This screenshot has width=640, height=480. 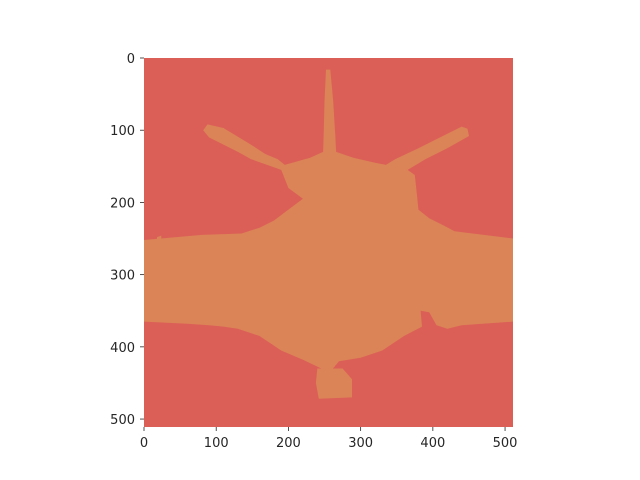 I want to click on y-tick-label: 200, so click(x=122, y=203).